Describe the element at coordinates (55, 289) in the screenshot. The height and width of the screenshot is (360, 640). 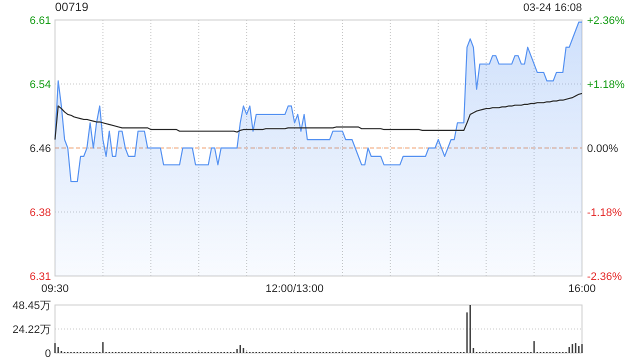
I see `x-tick-label: 09:30` at that location.